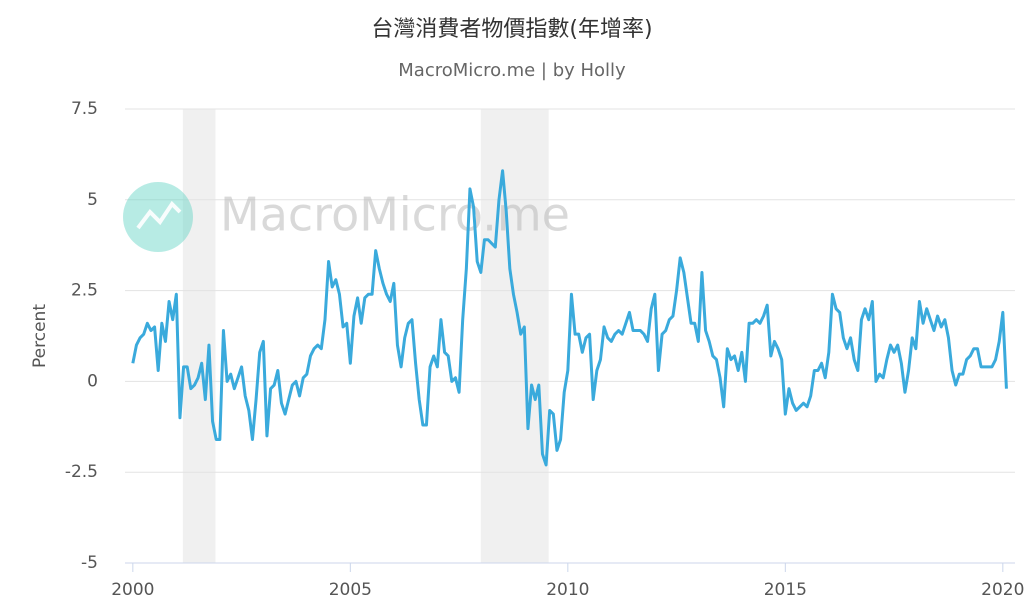  What do you see at coordinates (81, 472) in the screenshot?
I see `y-tick-label: -2.5` at bounding box center [81, 472].